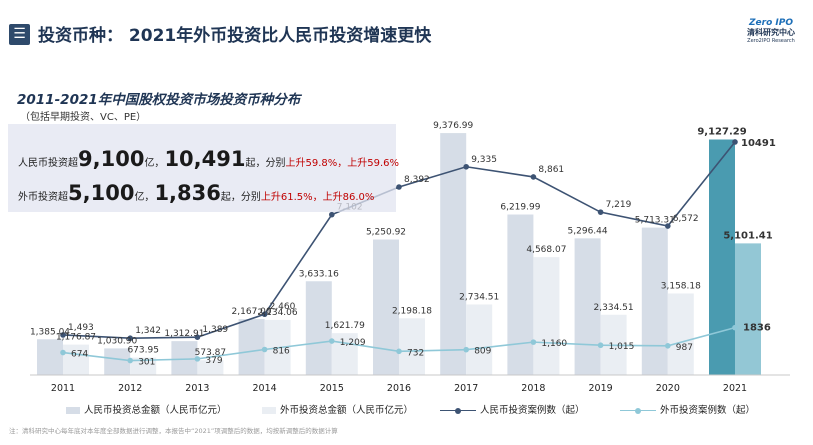  I want to click on legend-swatch, so click(73, 410).